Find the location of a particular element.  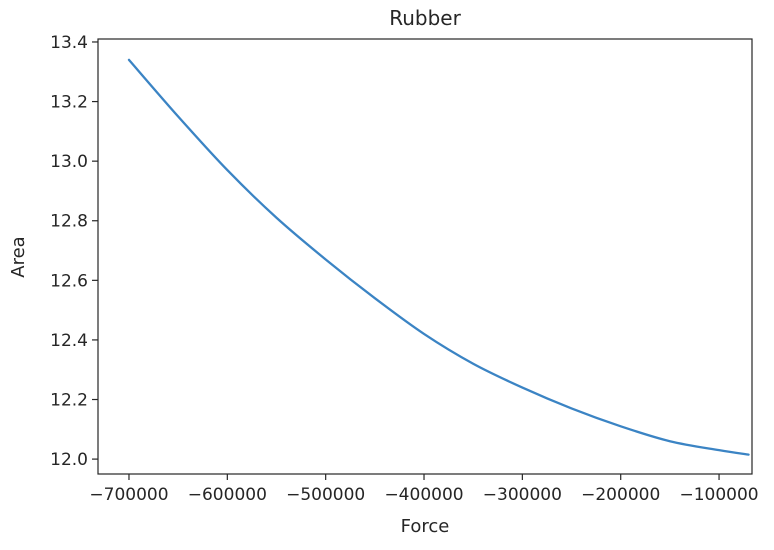

y-axis-label: Area is located at coordinates (18, 256).